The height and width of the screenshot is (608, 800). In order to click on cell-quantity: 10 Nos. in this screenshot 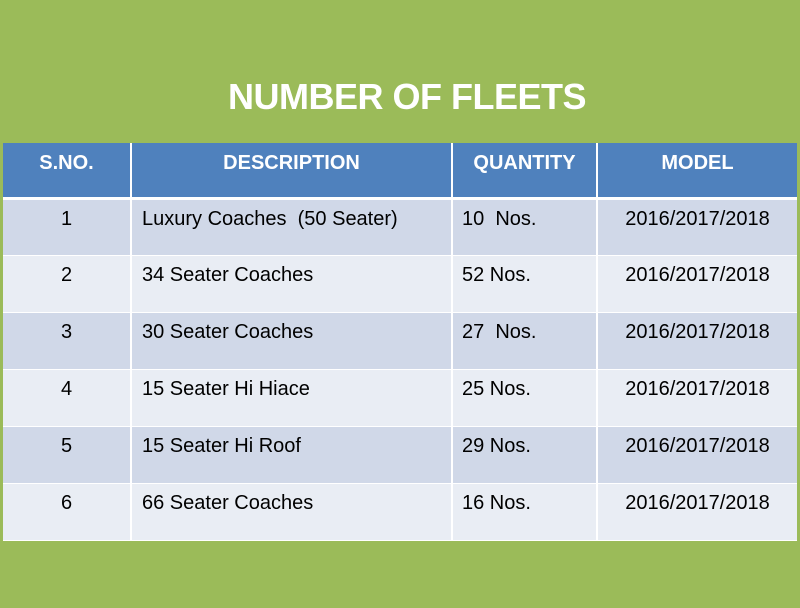, I will do `click(525, 227)`.